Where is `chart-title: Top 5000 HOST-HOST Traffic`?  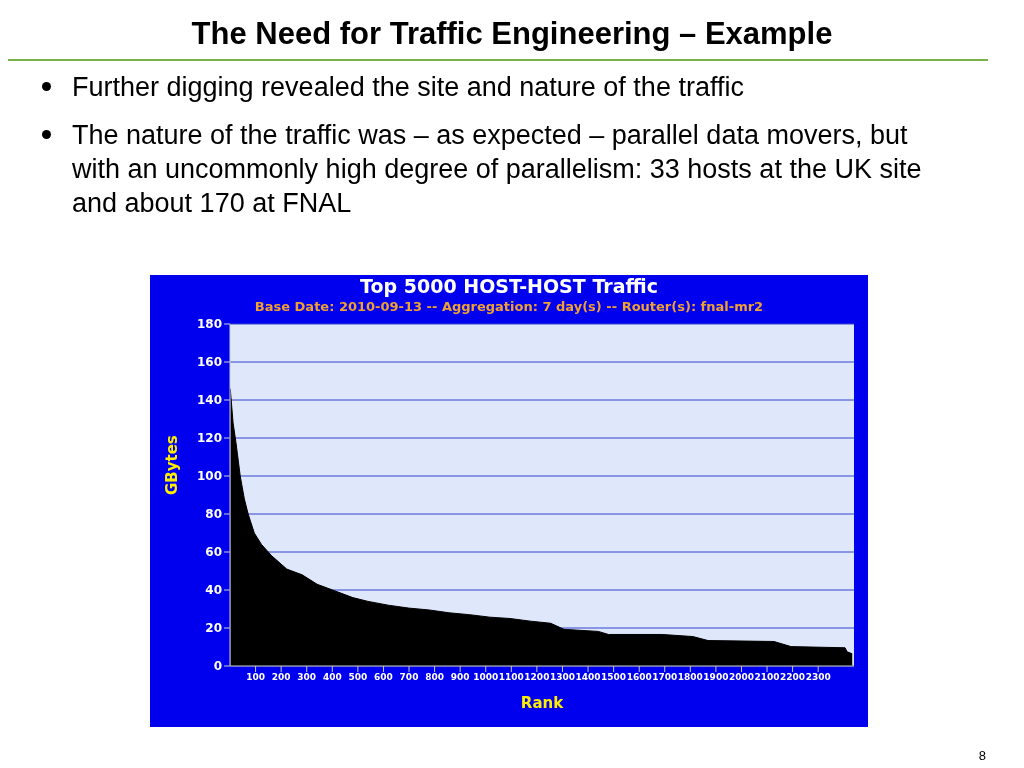 chart-title: Top 5000 HOST-HOST Traffic is located at coordinates (509, 286).